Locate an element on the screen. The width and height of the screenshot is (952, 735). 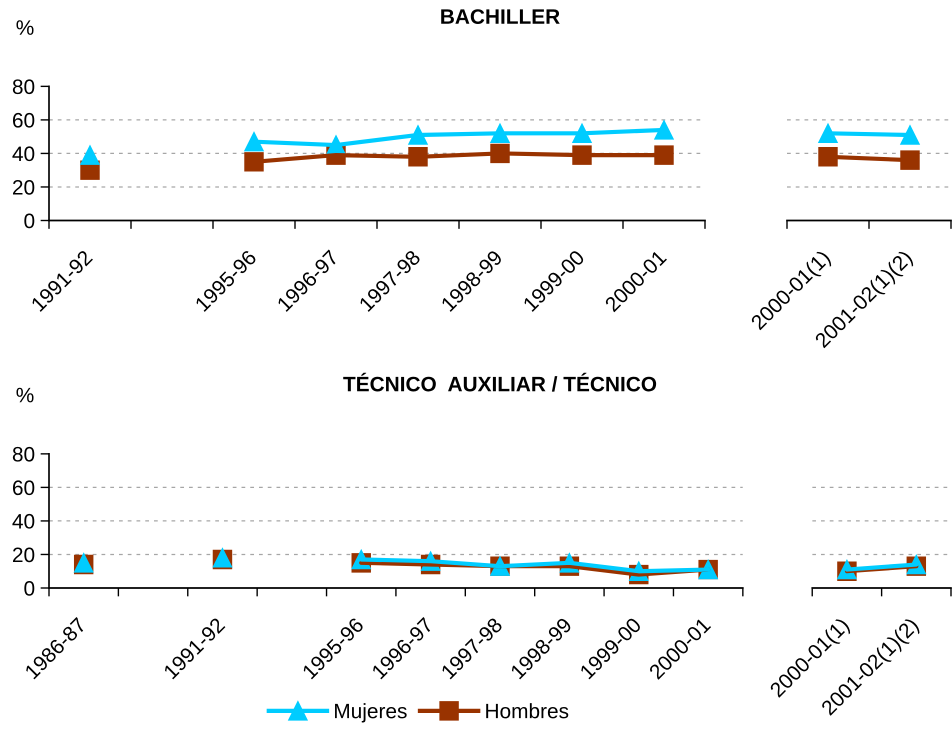
chart-title: BACHILLER is located at coordinates (500, 16).